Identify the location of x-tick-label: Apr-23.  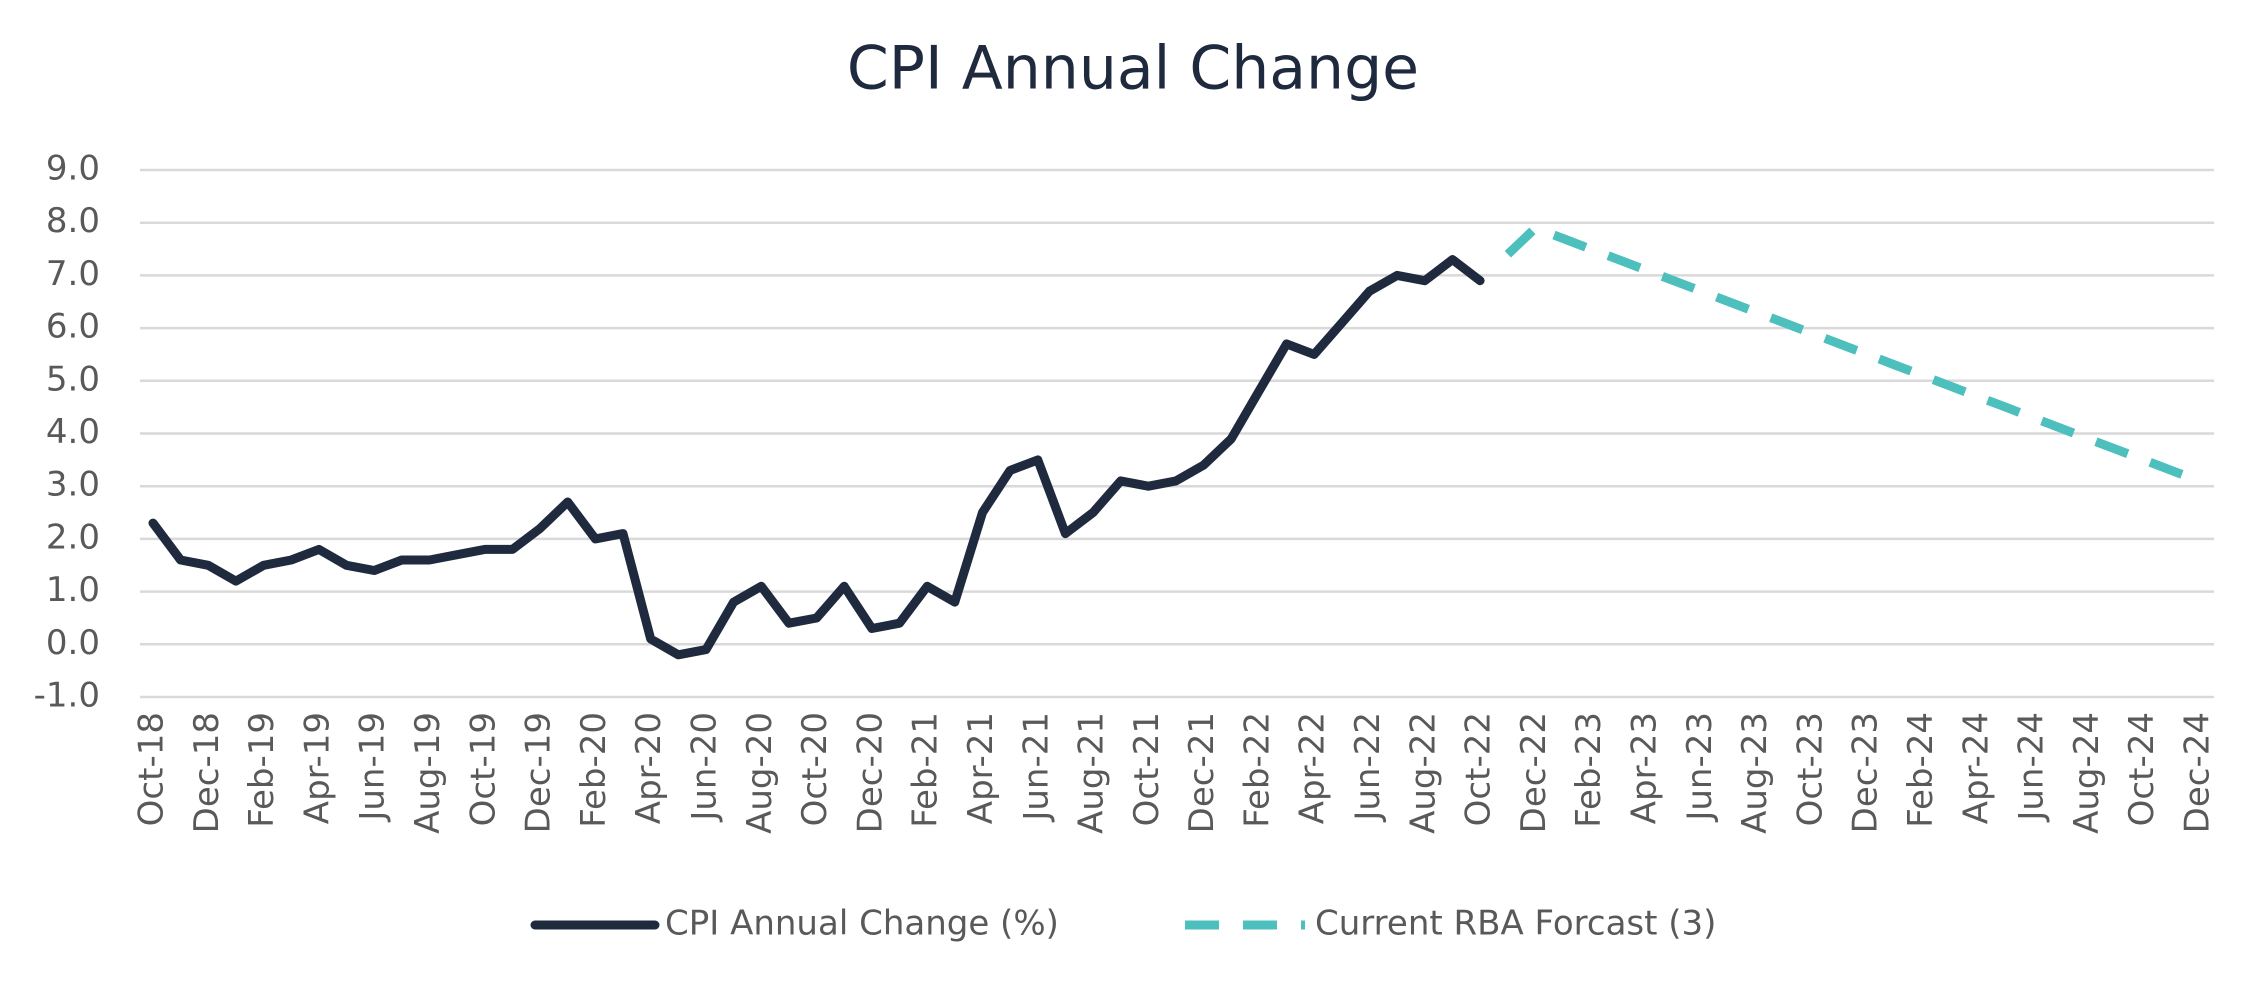
(1645, 768).